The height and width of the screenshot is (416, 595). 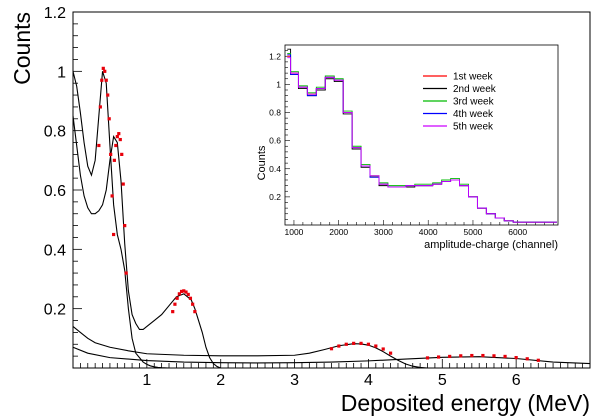 I want to click on main-y-tick-label: 1, so click(x=61, y=72).